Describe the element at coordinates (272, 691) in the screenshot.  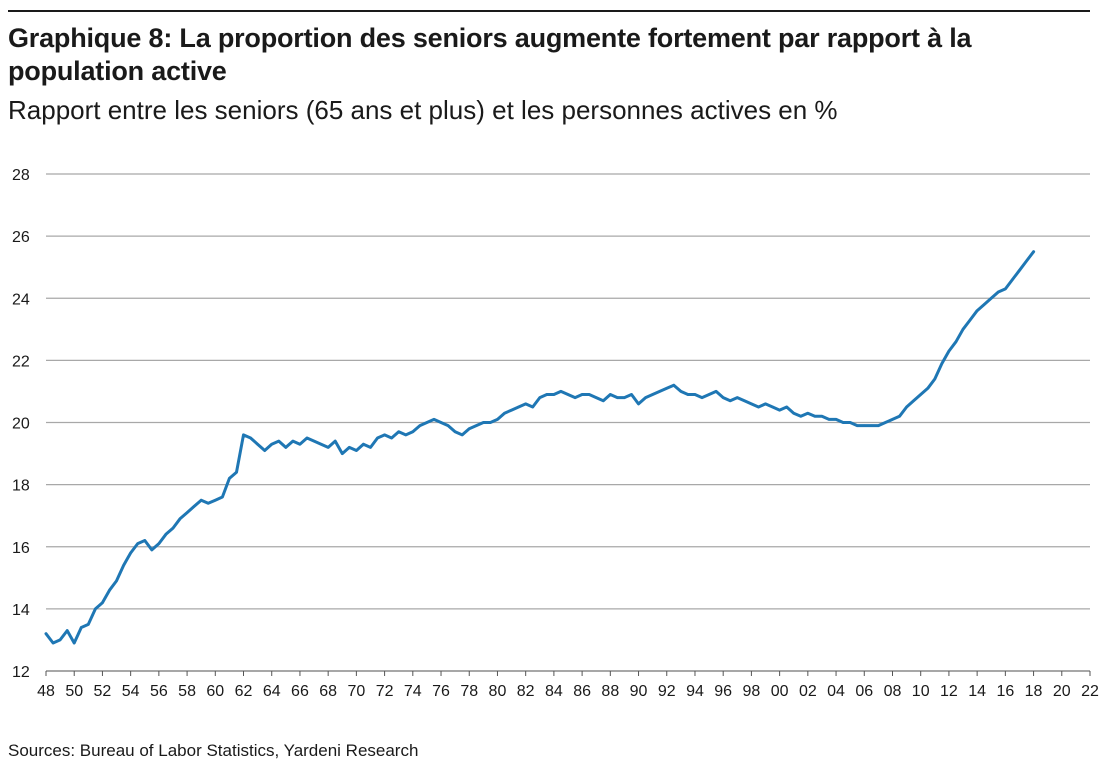
I see `x-tick-label: 64` at that location.